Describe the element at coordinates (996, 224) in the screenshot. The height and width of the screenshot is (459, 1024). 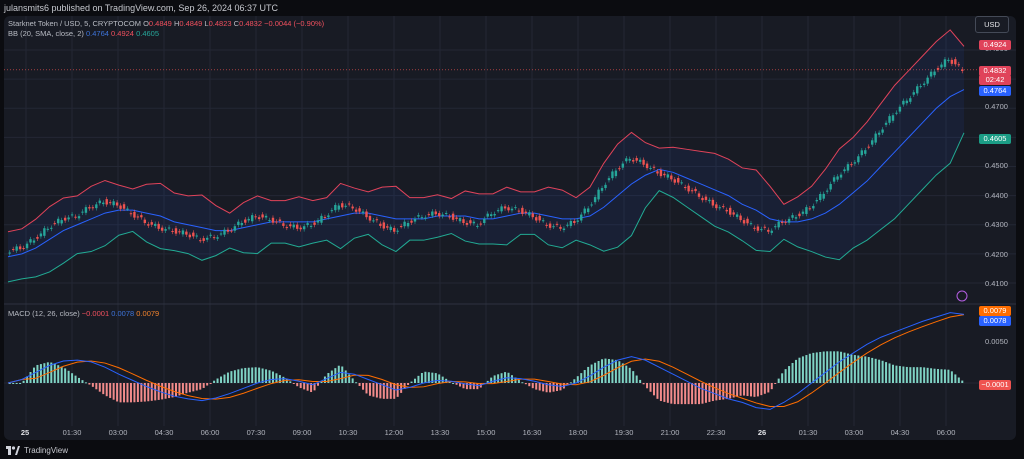
I see `y-tick: 0.4300` at that location.